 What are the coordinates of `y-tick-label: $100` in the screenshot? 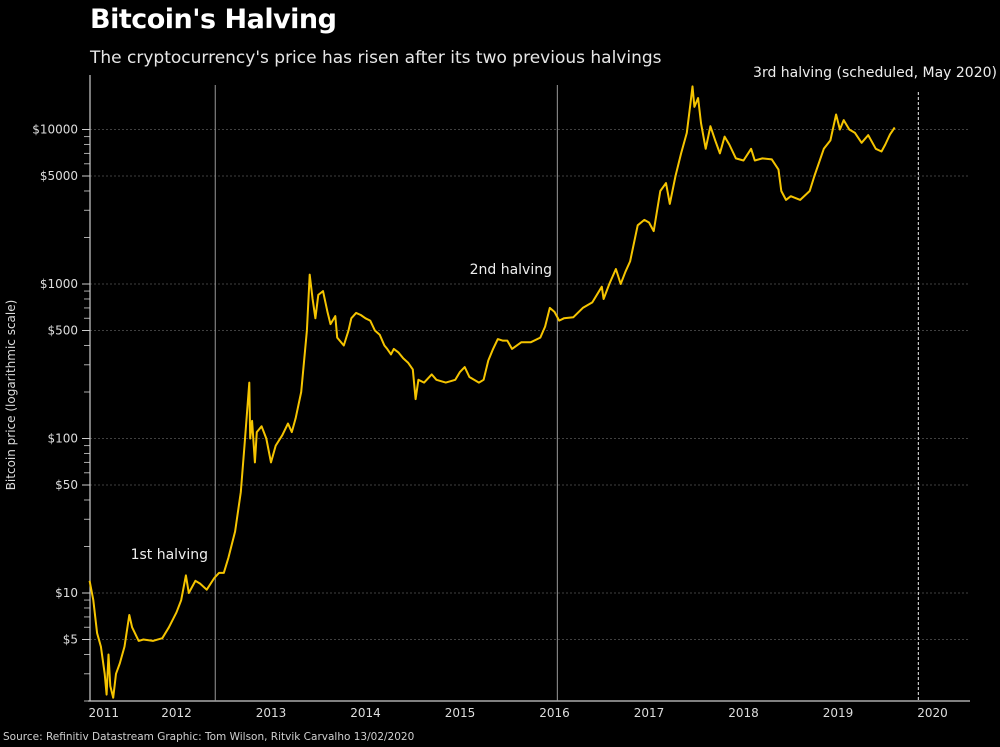 It's located at (62, 439).